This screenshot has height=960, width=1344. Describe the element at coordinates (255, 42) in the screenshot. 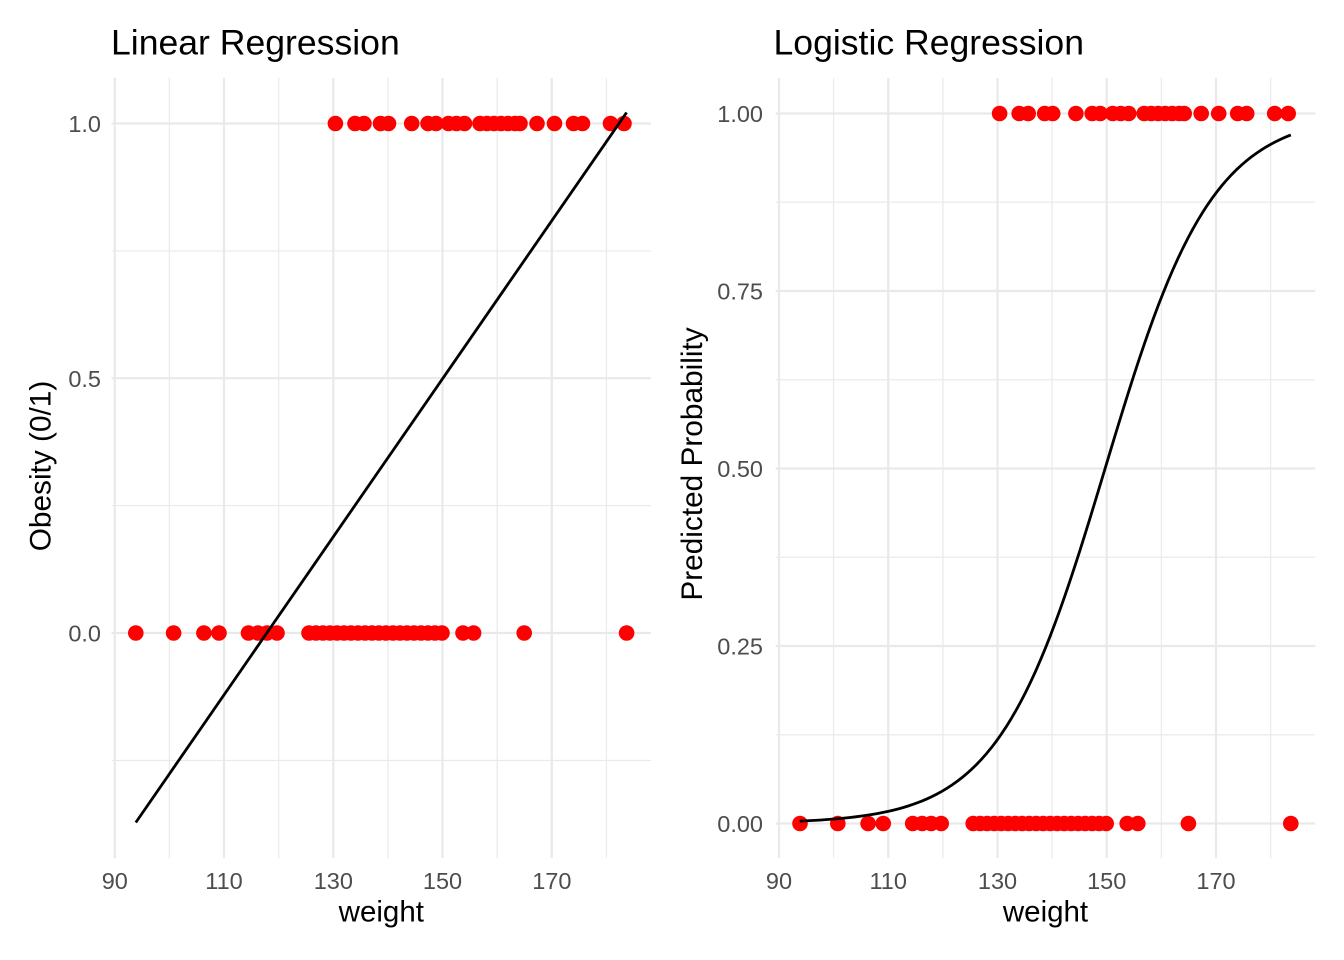

I see `svg-text: Linear Regression` at that location.